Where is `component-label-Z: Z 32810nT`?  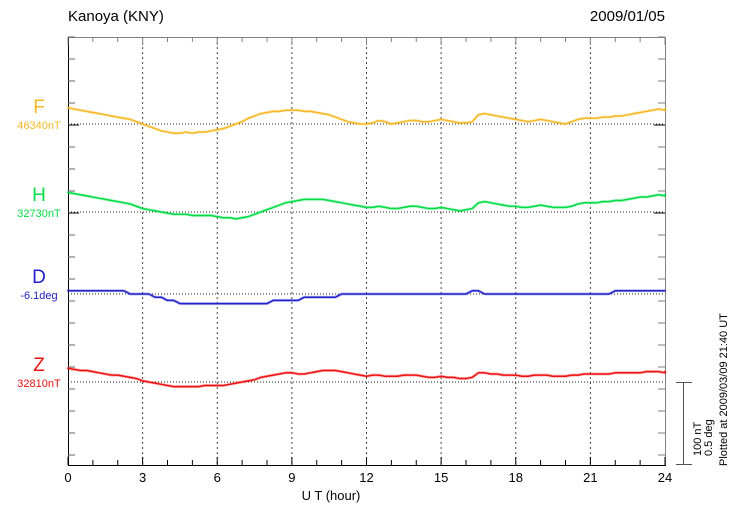 component-label-Z: Z 32810nT is located at coordinates (39, 373).